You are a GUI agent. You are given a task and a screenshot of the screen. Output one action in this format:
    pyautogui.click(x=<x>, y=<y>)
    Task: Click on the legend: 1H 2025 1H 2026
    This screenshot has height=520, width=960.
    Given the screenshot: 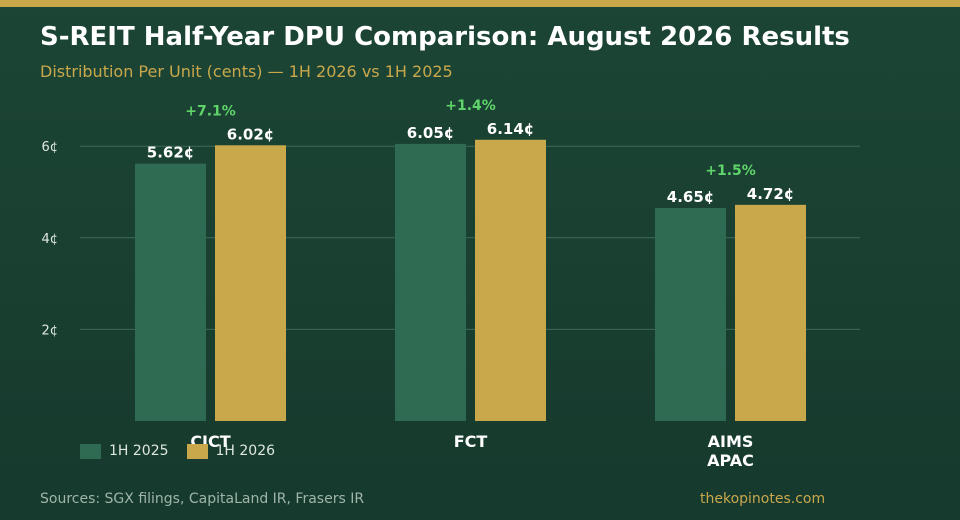 What is the action you would take?
    pyautogui.click(x=182, y=451)
    